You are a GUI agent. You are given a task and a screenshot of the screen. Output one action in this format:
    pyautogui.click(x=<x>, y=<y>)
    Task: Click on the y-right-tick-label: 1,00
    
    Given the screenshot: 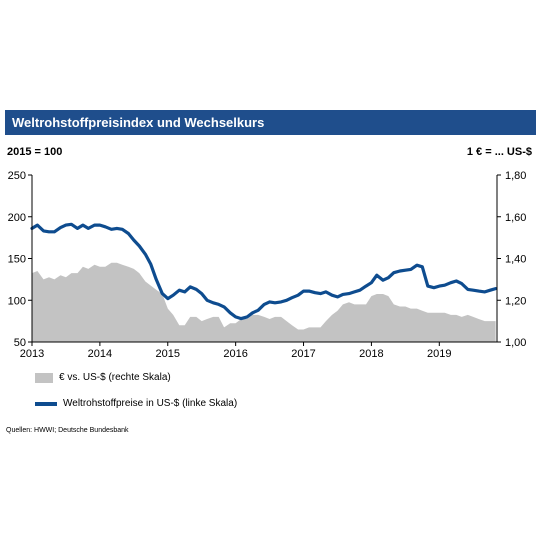 What is the action you would take?
    pyautogui.click(x=515, y=343)
    